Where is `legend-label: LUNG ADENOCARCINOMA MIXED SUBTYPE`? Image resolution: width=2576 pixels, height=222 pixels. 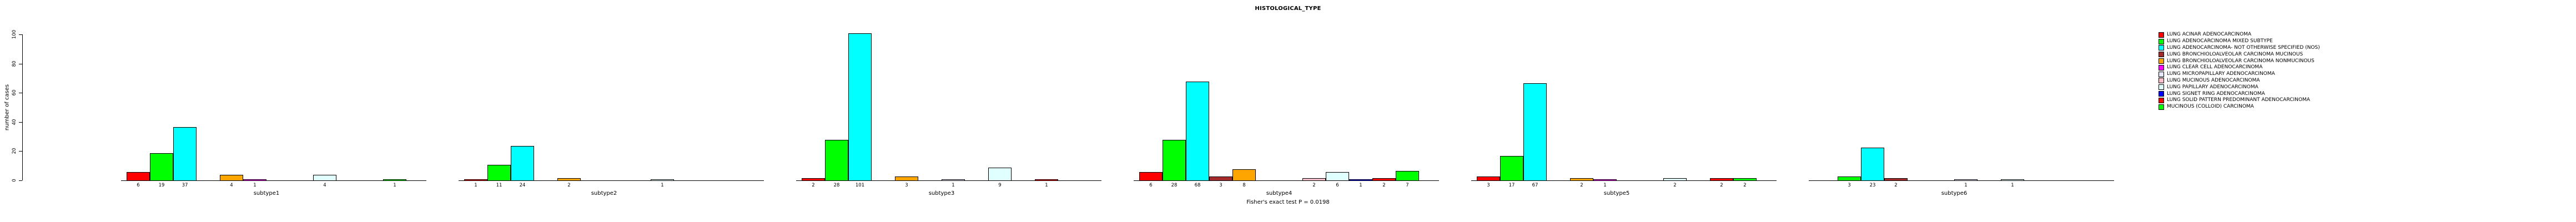
legend-label: LUNG ADENOCARCINOMA MIXED SUBTYPE is located at coordinates (2220, 41).